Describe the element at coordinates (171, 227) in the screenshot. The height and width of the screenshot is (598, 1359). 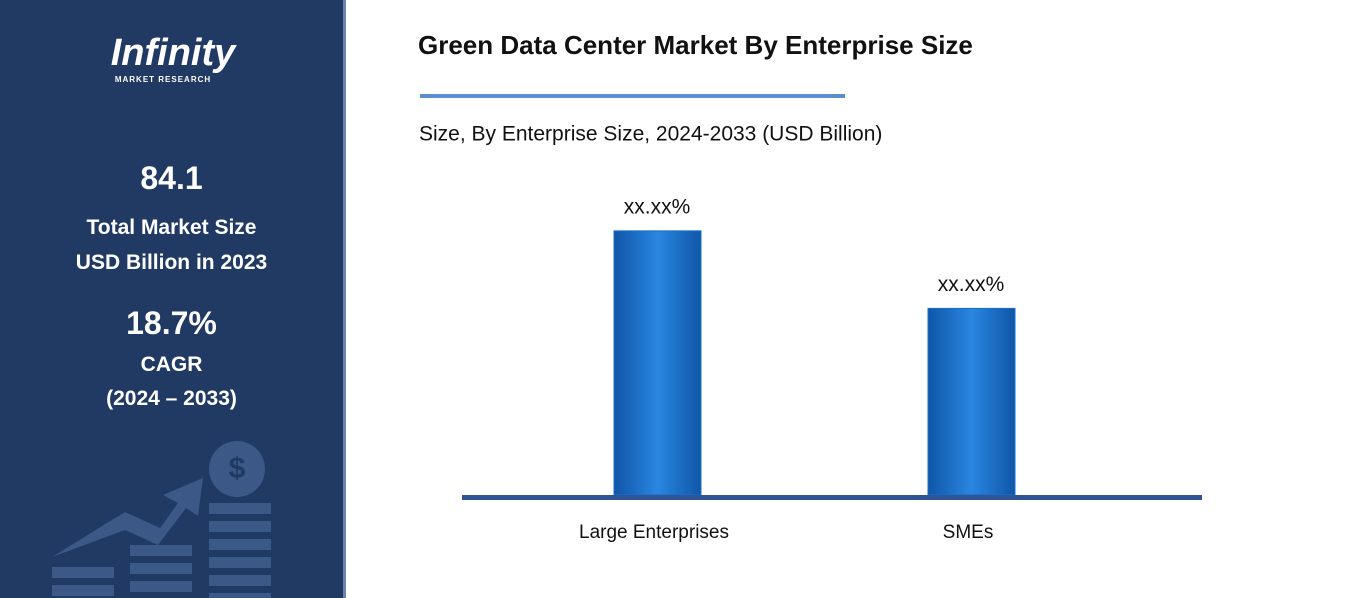
I see `market-size-label: Total Market Size` at that location.